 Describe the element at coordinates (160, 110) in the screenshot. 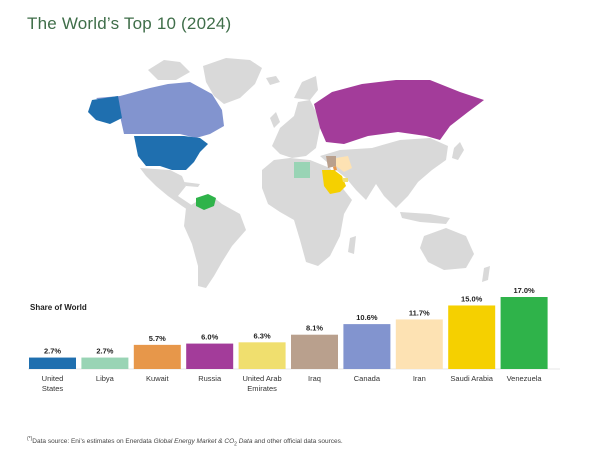

I see `map-canada` at that location.